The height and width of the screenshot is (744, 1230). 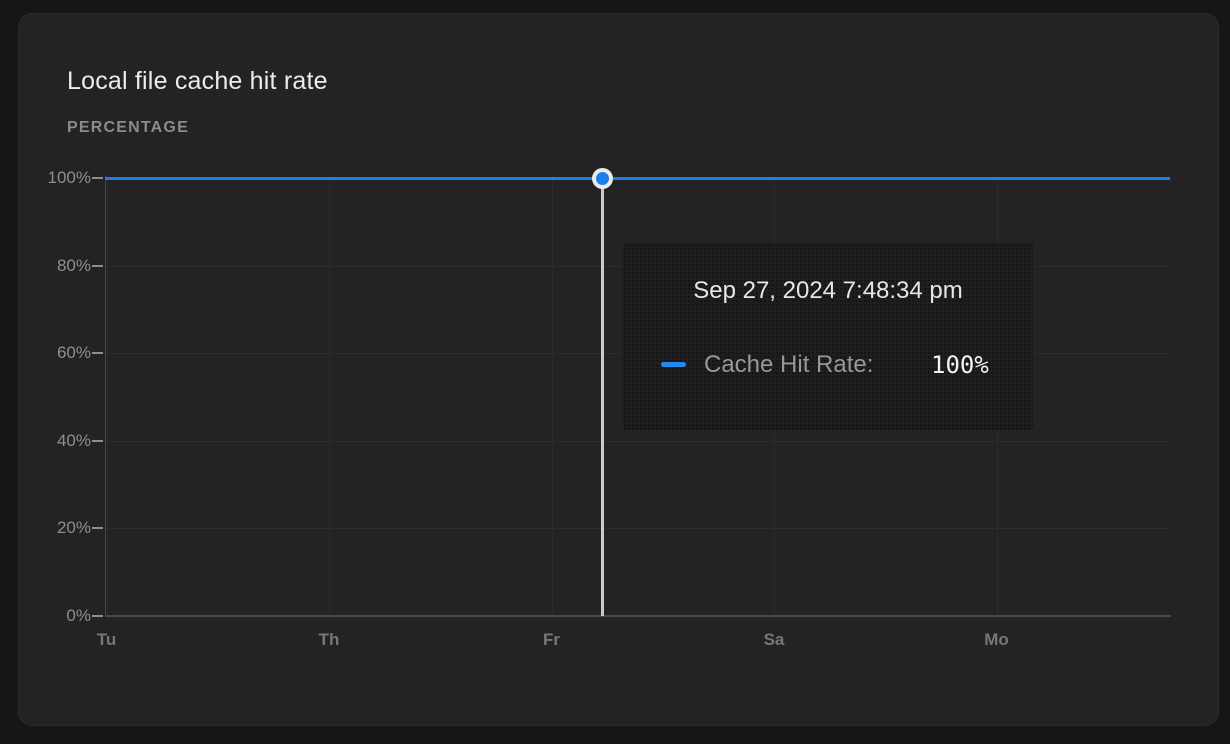 What do you see at coordinates (774, 639) in the screenshot?
I see `x-tick-label: Sa` at bounding box center [774, 639].